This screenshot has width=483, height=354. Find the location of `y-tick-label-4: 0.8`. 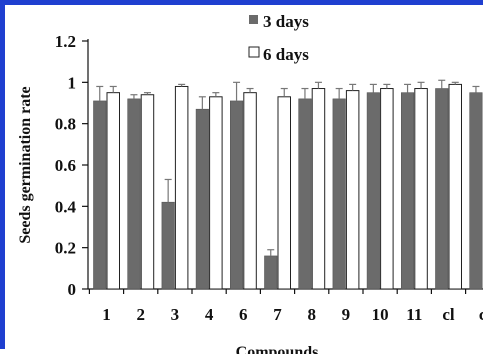

y-tick-label-4: 0.8 is located at coordinates (65, 124).